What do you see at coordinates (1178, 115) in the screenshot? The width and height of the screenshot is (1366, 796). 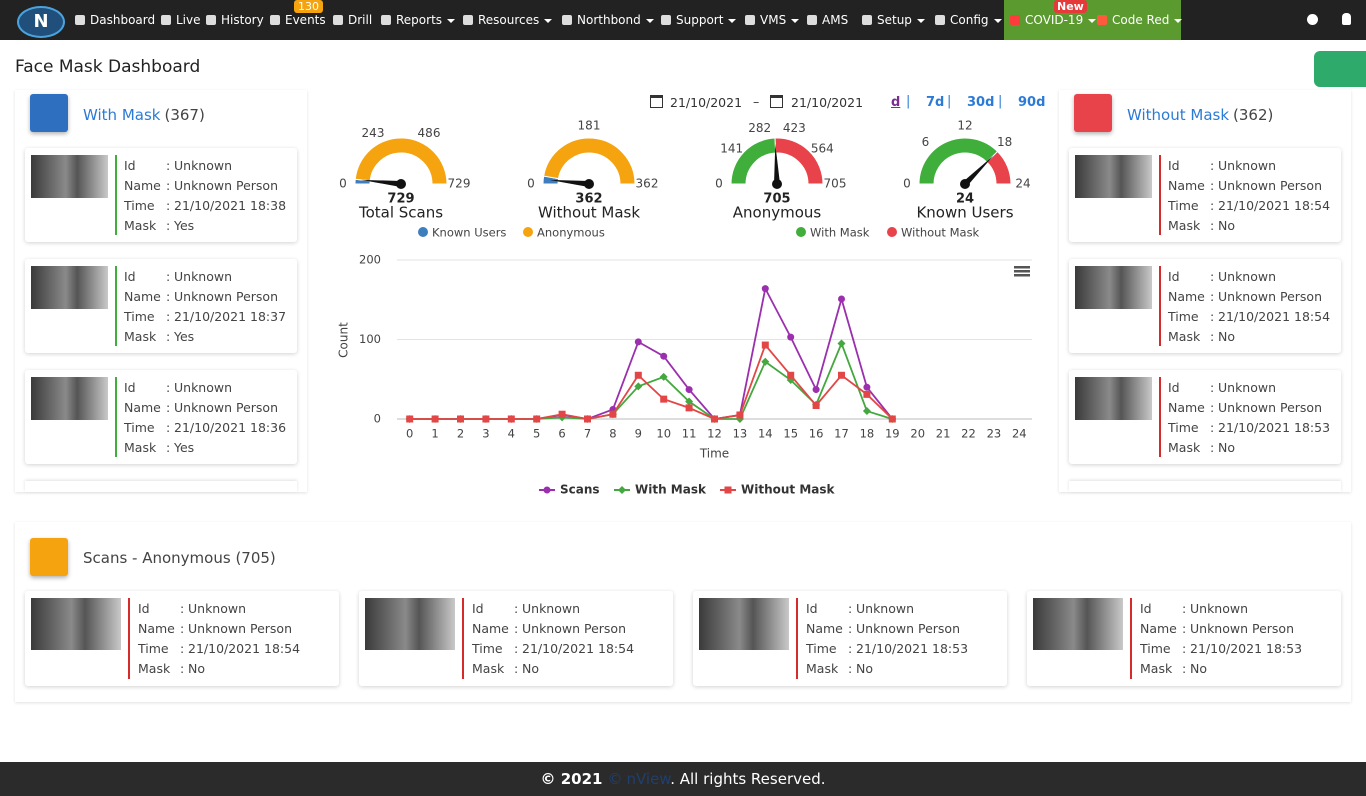 I see `panel-title-link: Without Mask` at bounding box center [1178, 115].